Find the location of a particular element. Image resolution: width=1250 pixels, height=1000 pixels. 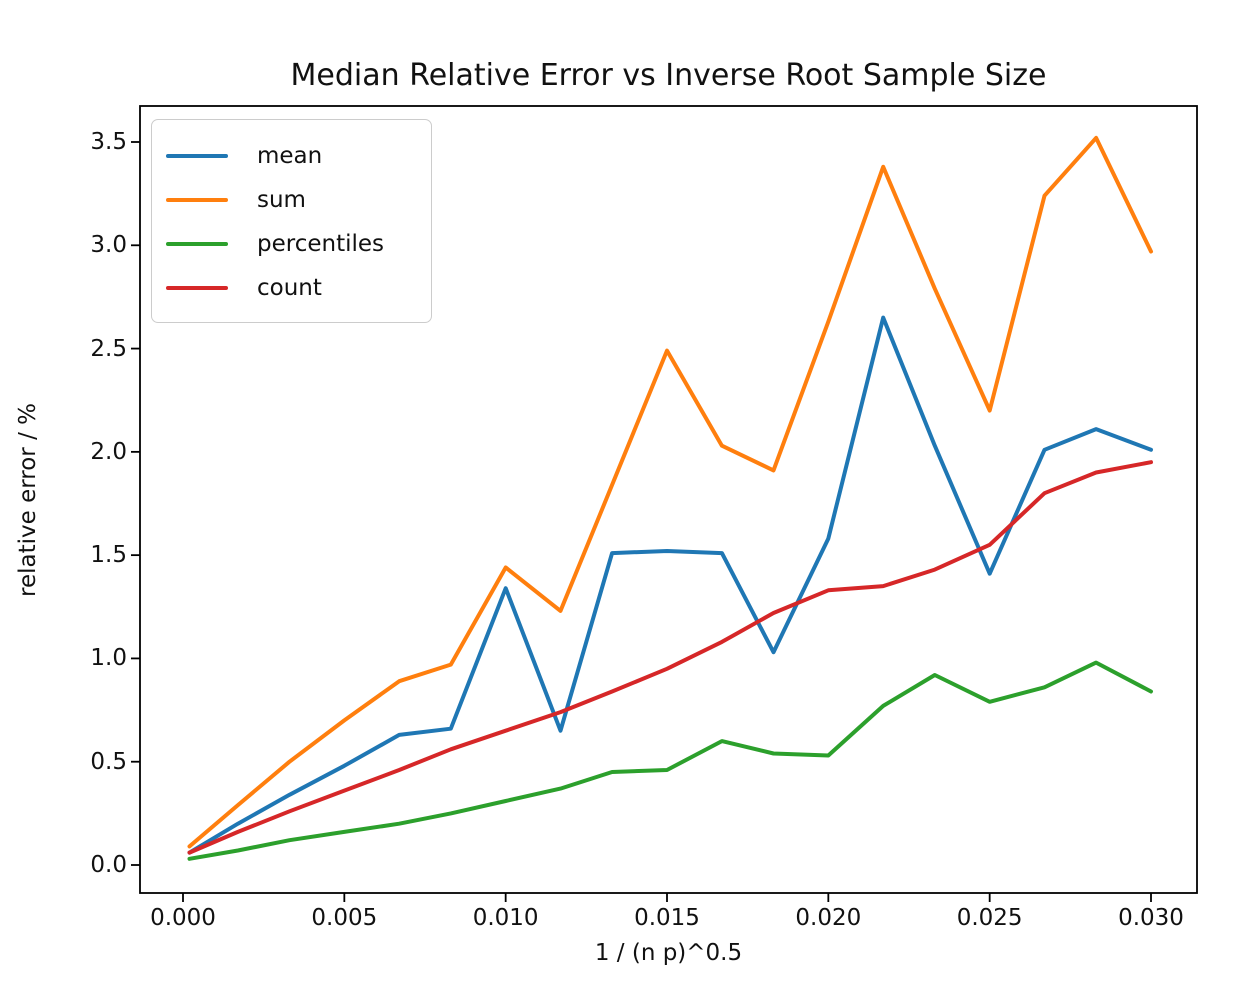

legend-item-mean: mean is located at coordinates (289, 156).